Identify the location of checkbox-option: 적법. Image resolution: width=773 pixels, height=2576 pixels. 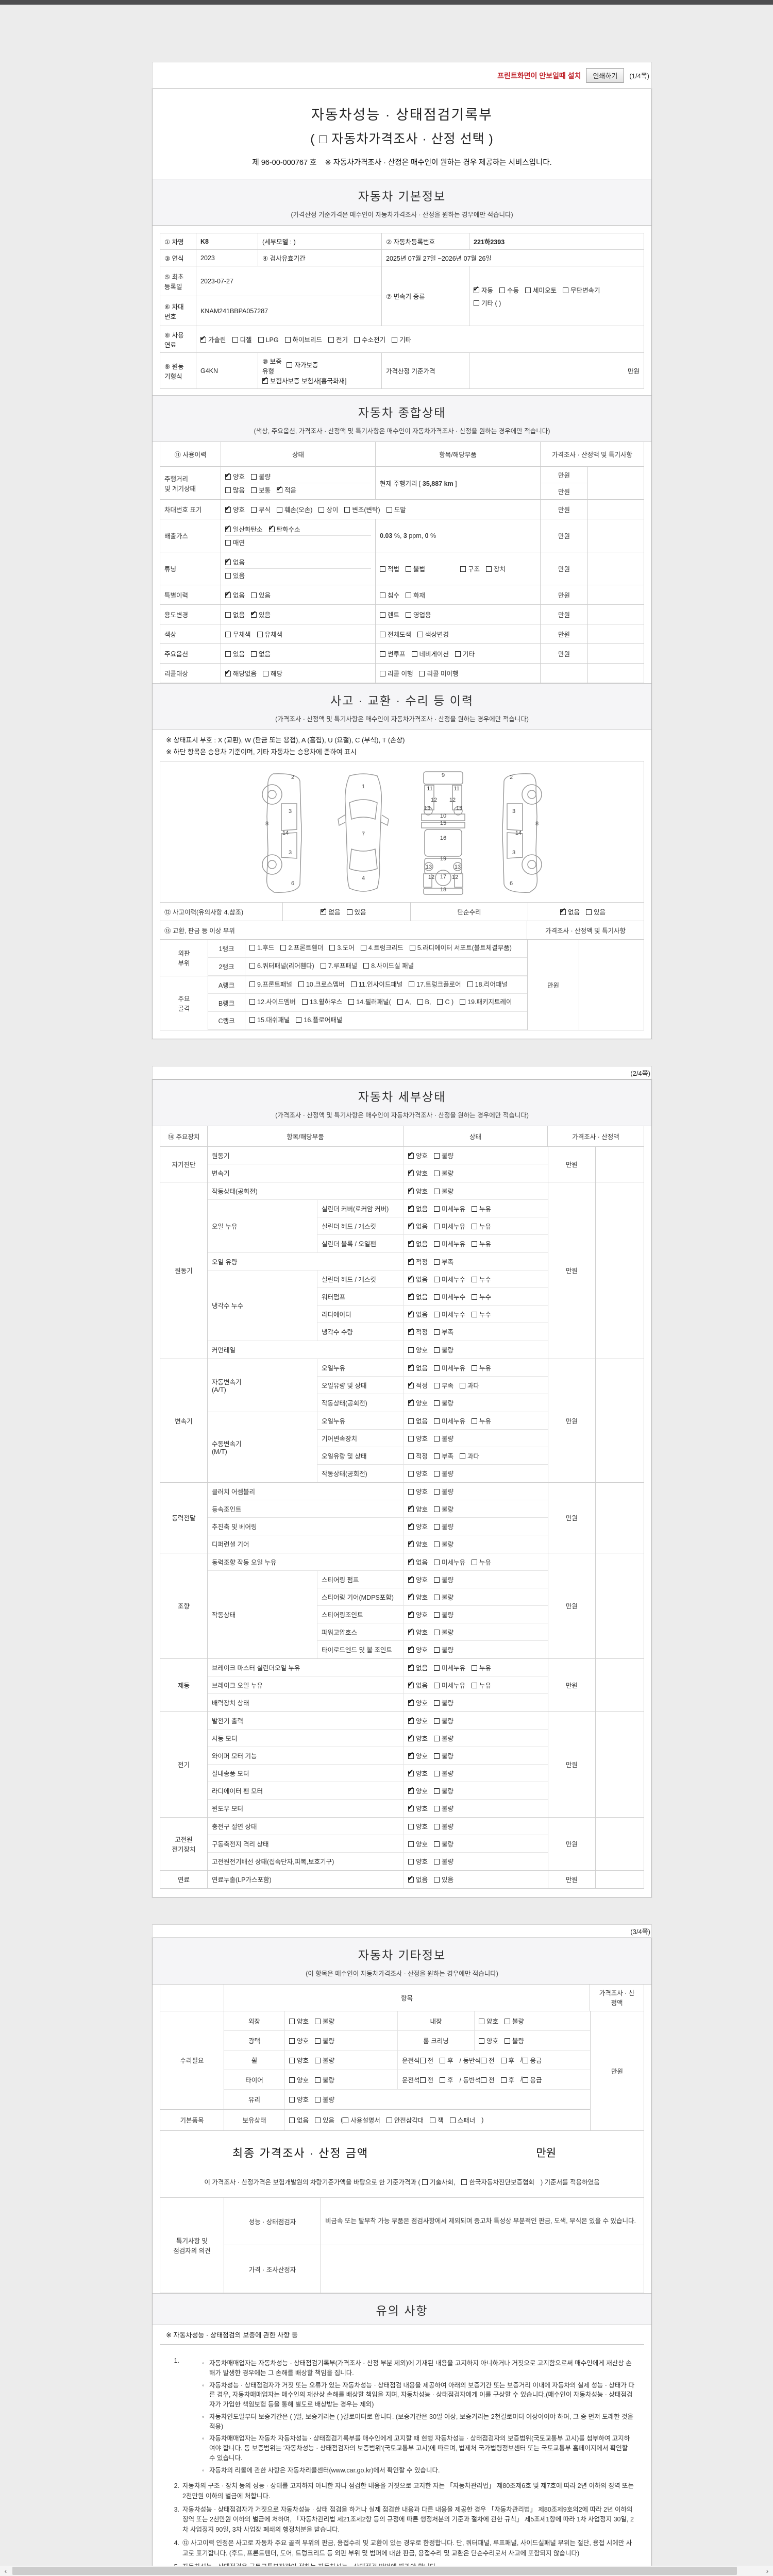
(389, 568).